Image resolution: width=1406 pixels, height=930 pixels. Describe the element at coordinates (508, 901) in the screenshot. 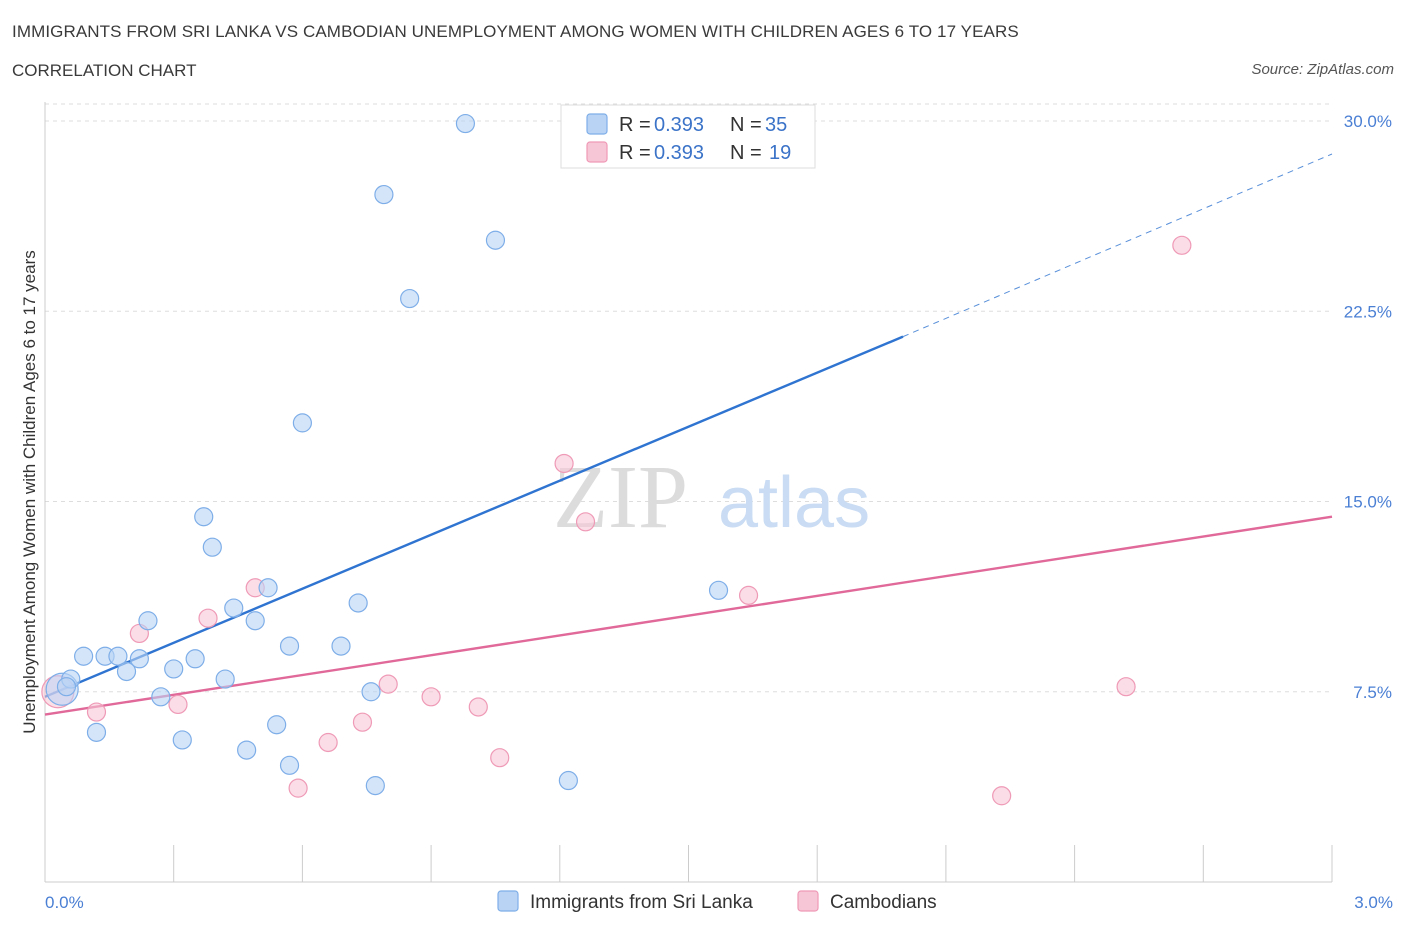

I see `series-legend-swatch-blue` at that location.